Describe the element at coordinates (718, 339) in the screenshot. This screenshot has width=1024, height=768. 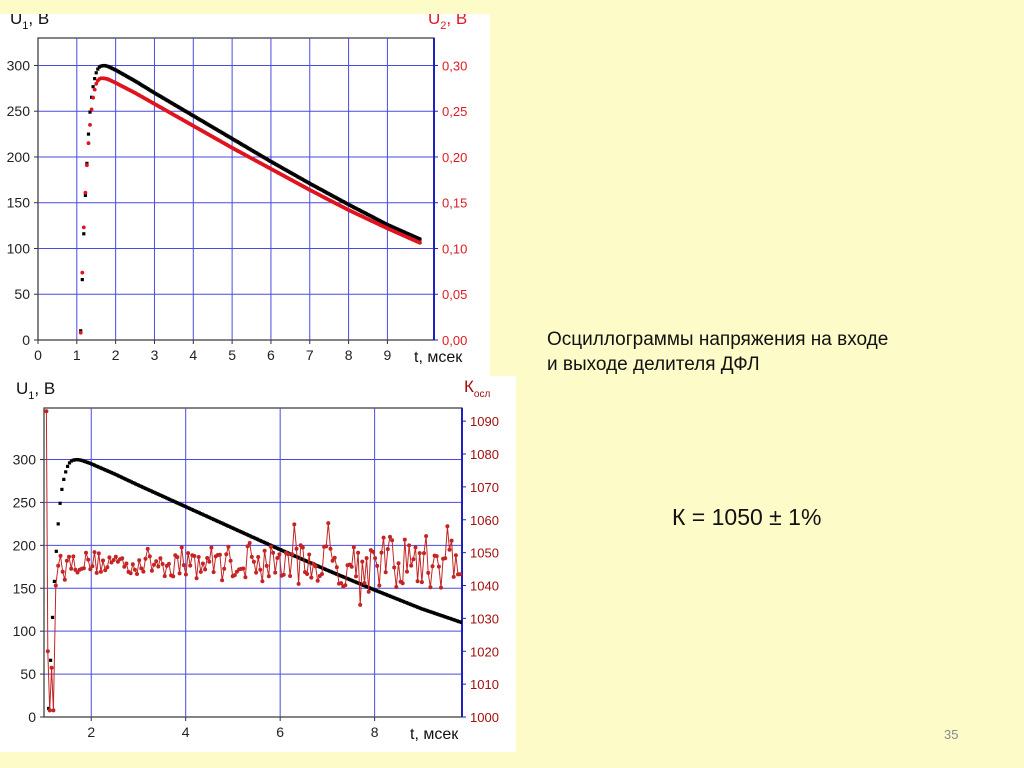
I see `caption-line-1: Осциллограммы напряжения на входе` at that location.